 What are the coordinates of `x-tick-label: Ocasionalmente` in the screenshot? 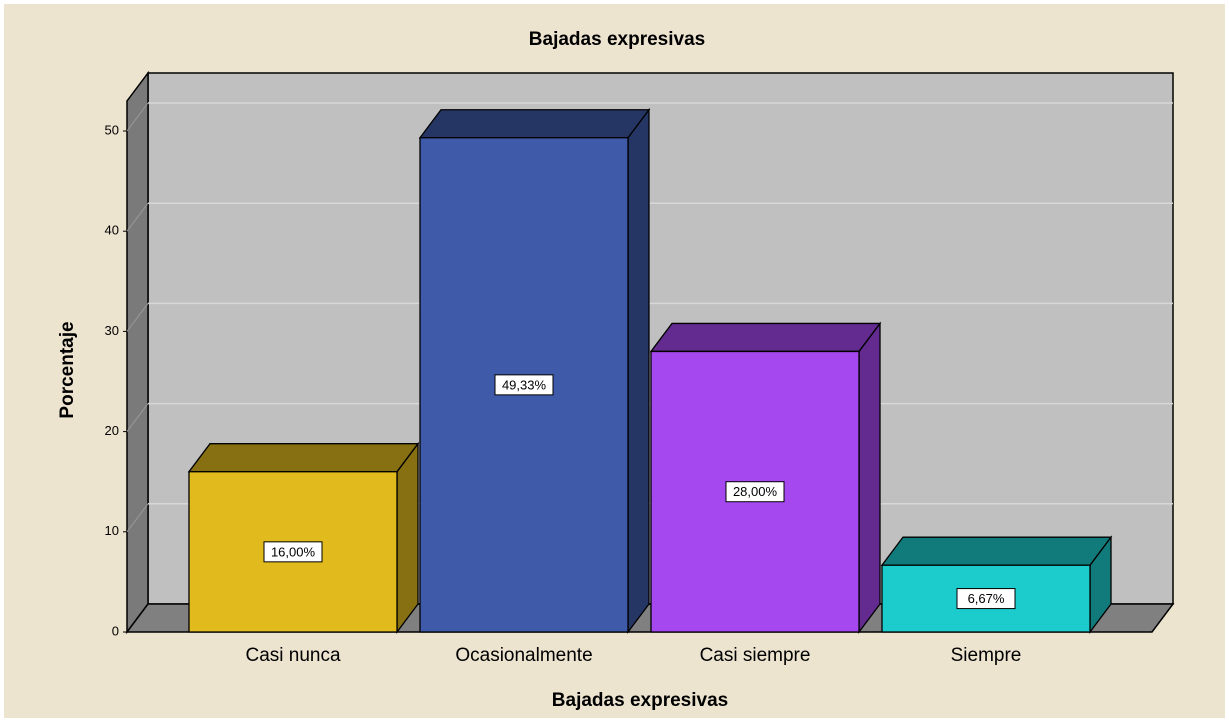 It's located at (523, 655).